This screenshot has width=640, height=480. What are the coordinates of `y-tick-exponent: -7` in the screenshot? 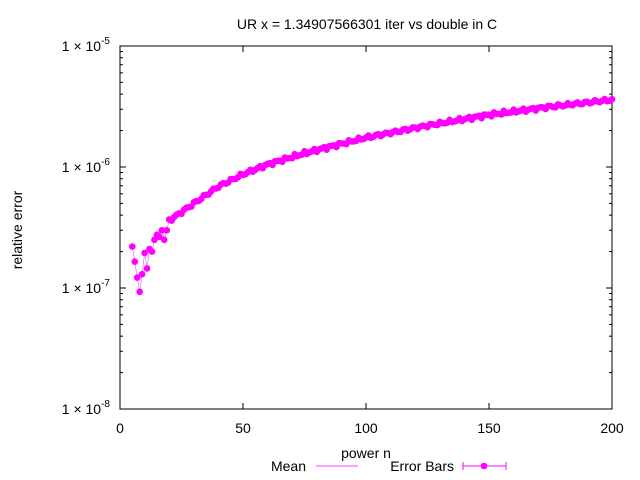 It's located at (105, 283).